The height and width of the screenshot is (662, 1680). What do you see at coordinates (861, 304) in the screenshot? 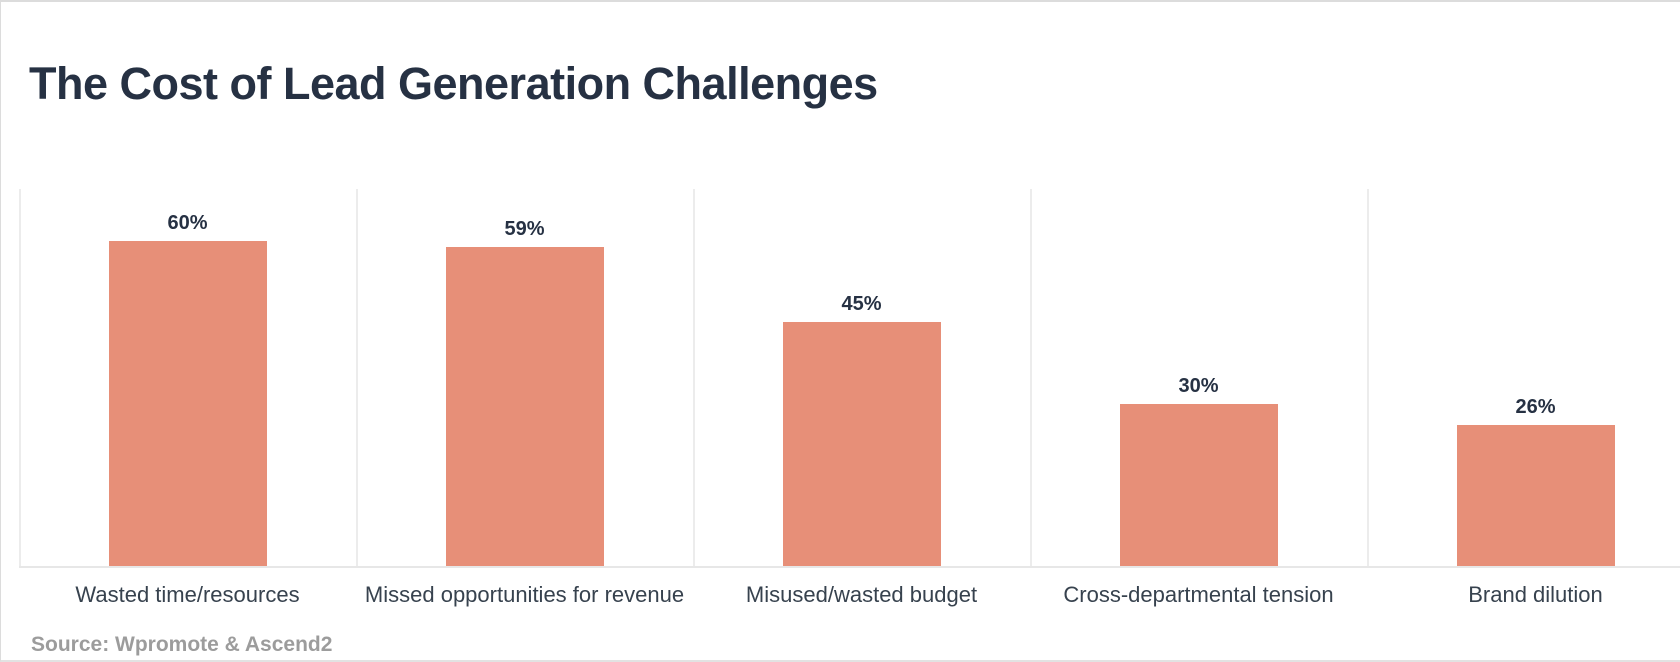
I see `bar-value-label: 45%` at bounding box center [861, 304].